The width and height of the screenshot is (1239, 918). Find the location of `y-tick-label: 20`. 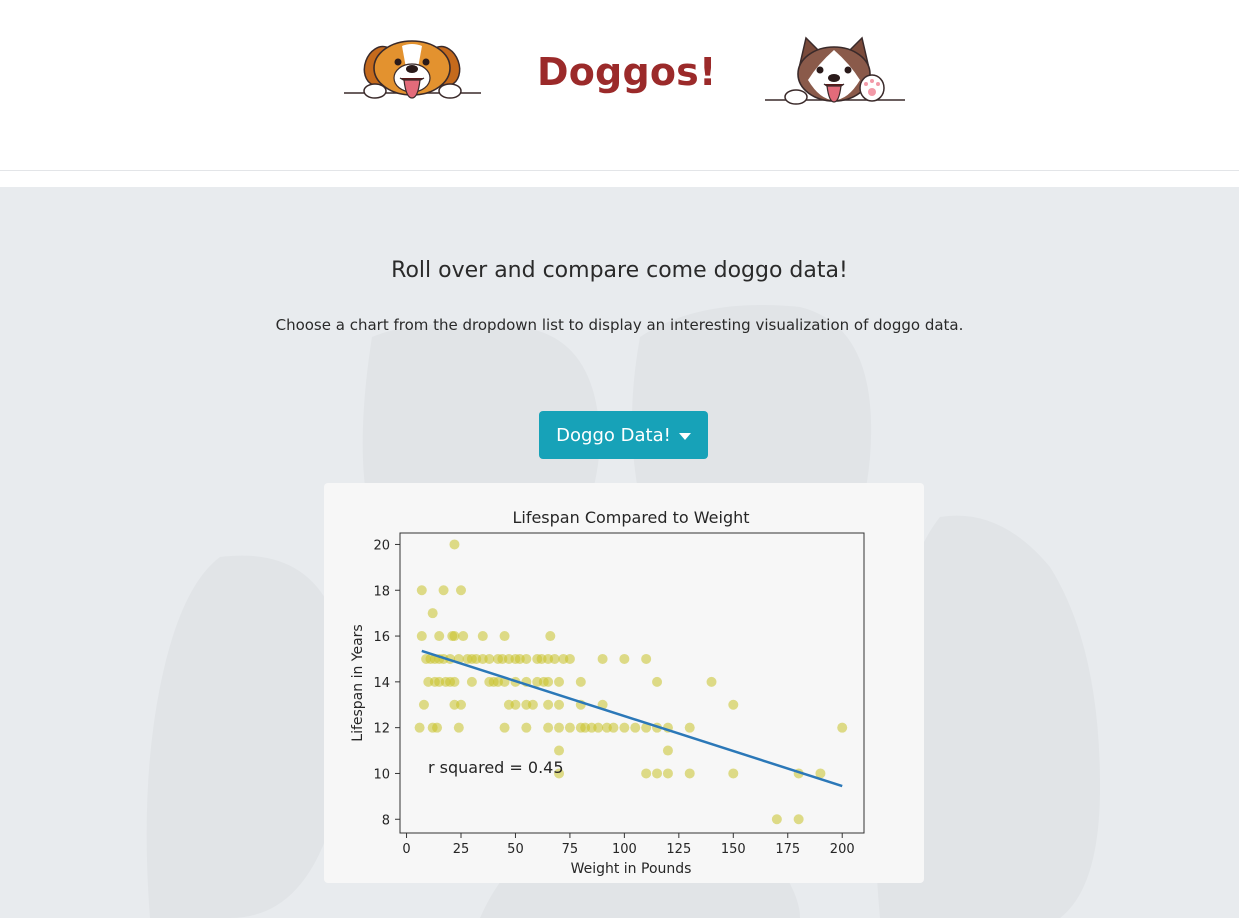

y-tick-label: 20 is located at coordinates (381, 545).